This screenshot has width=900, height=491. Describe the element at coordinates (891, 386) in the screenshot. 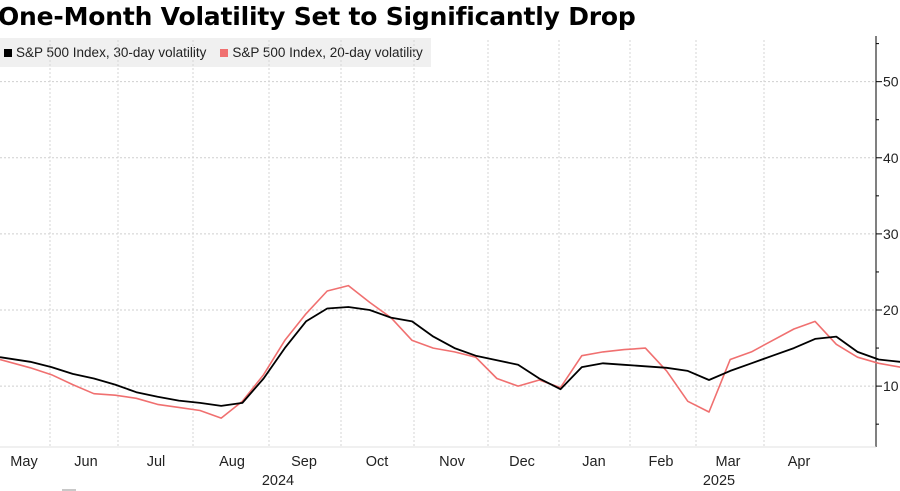

I see `y-tick-label-10: 10` at that location.